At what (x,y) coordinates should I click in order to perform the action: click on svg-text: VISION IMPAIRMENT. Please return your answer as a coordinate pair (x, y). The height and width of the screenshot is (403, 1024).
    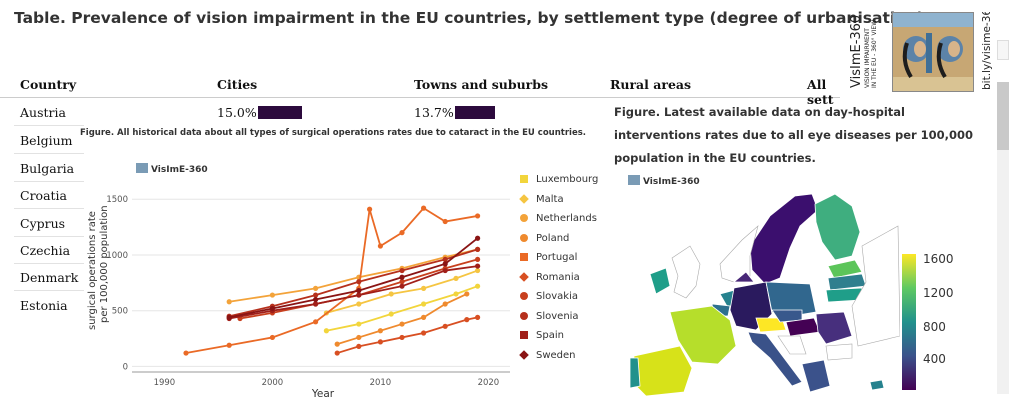
    Looking at the image, I should click on (867, 58).